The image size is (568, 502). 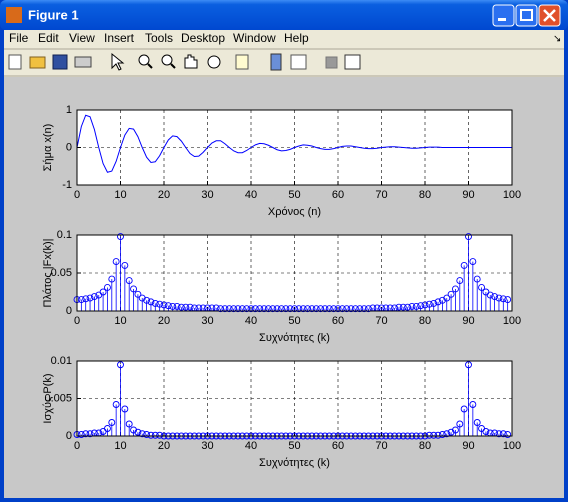 I want to click on x-tick-label: 20, so click(x=164, y=446).